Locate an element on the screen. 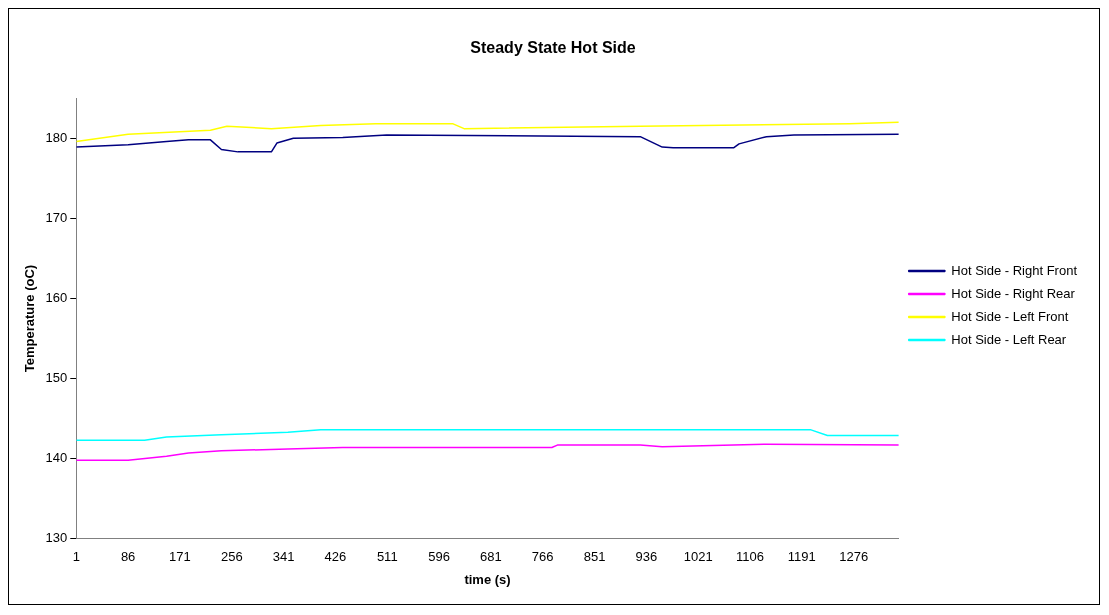  x-tick-label: 1021 is located at coordinates (698, 557).